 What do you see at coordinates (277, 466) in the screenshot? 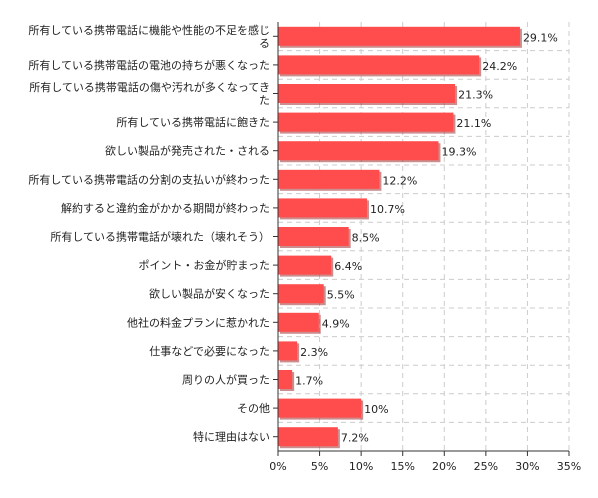
I see `x-tick-label: 0%` at bounding box center [277, 466].